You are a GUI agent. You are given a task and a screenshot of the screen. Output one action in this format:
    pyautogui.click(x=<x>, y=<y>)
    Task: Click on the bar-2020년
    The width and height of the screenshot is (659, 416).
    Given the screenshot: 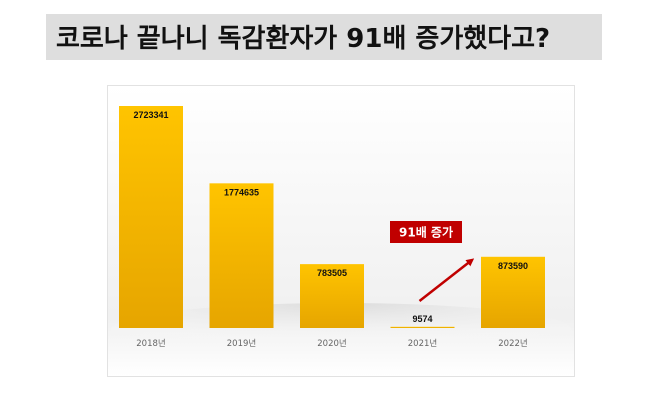 What is the action you would take?
    pyautogui.click(x=332, y=296)
    